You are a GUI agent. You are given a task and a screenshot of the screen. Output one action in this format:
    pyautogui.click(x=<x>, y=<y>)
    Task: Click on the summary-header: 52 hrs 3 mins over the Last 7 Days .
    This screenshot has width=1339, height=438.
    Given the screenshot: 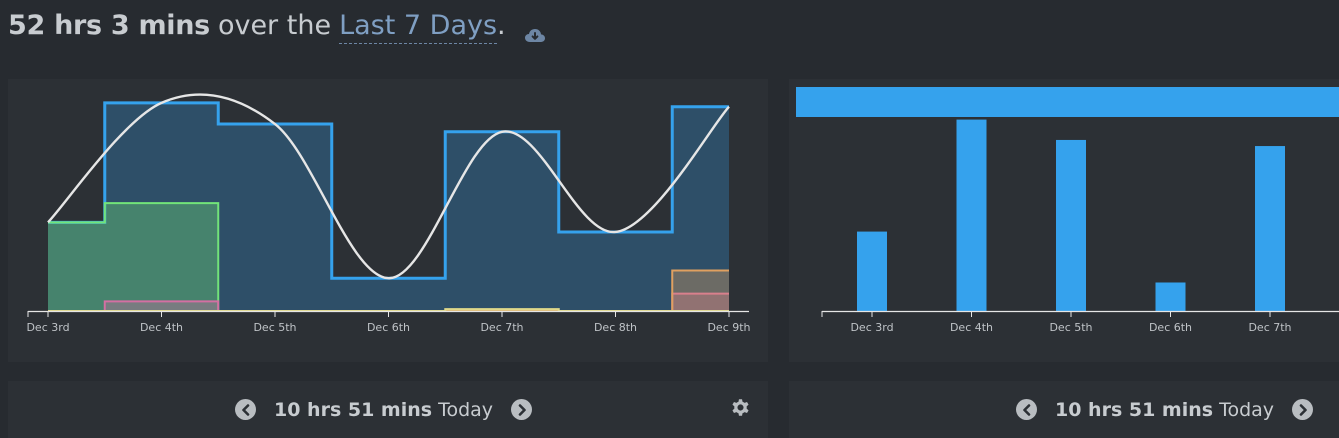 What is the action you would take?
    pyautogui.click(x=277, y=32)
    